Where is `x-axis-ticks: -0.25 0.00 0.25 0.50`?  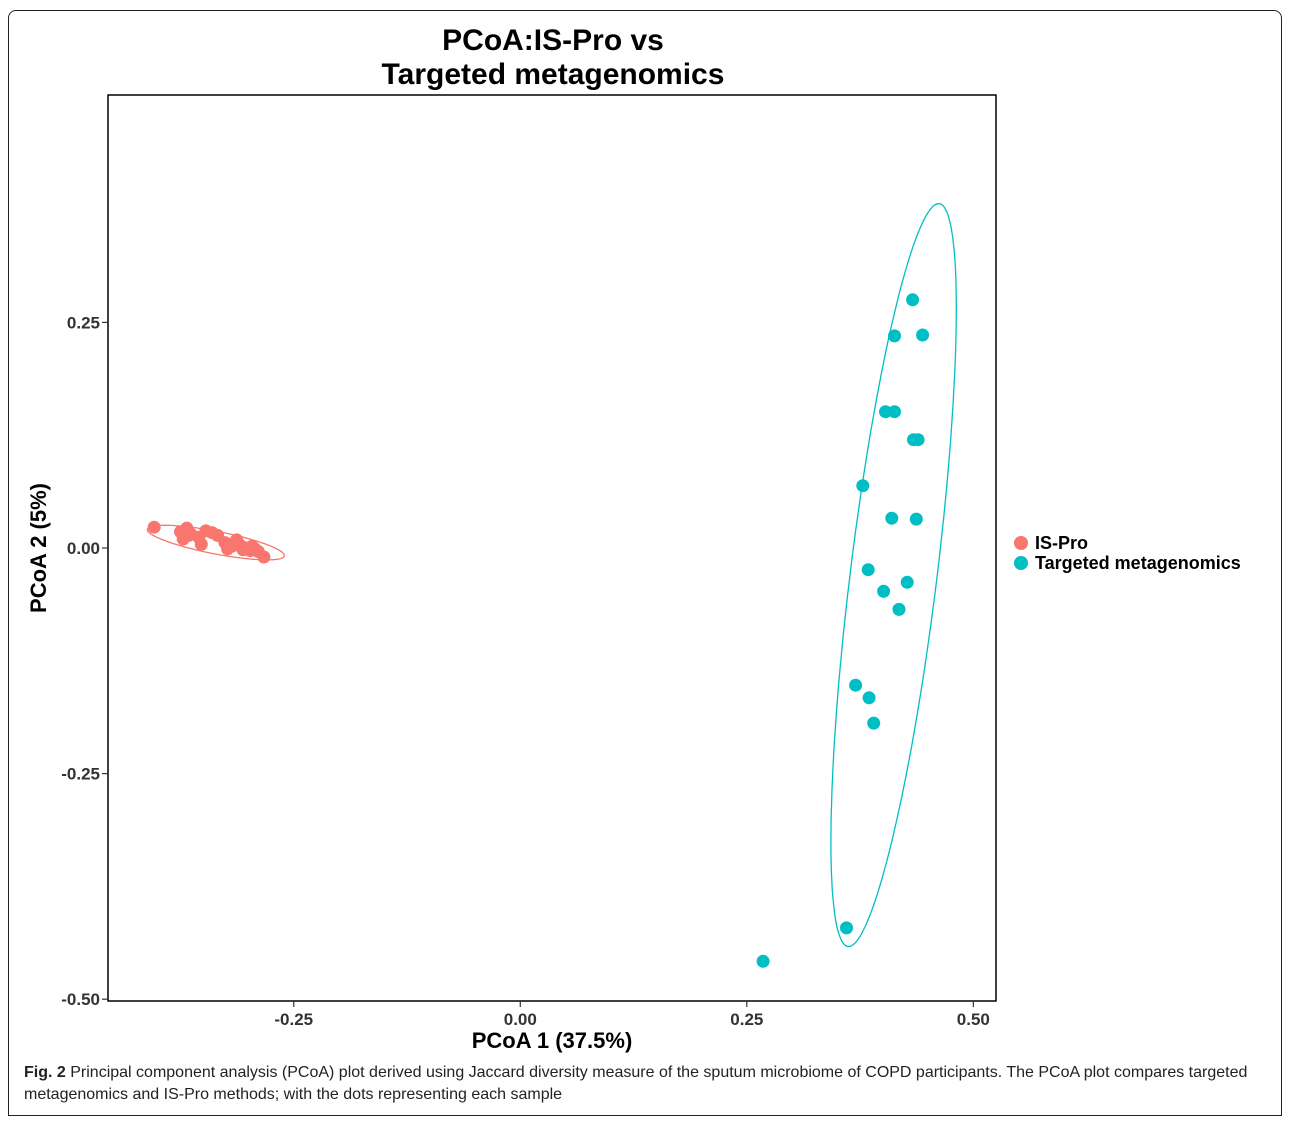 x-axis-ticks: -0.25 0.00 0.25 0.50 is located at coordinates (632, 1015).